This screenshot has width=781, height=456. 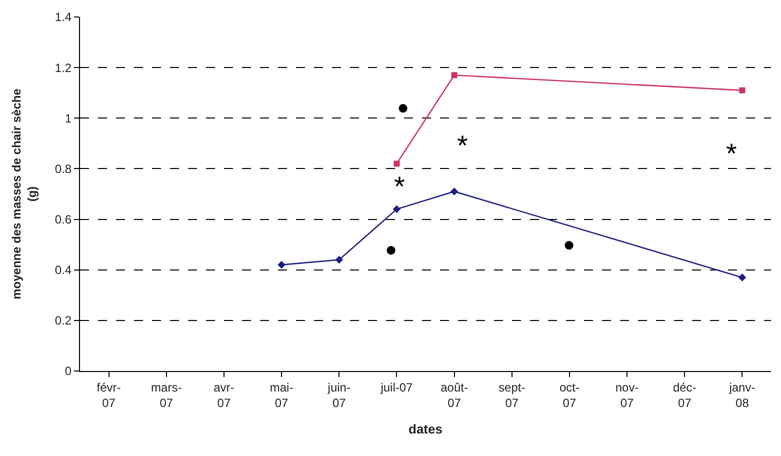 What do you see at coordinates (569, 395) in the screenshot?
I see `x-tick-label: oct- 07` at bounding box center [569, 395].